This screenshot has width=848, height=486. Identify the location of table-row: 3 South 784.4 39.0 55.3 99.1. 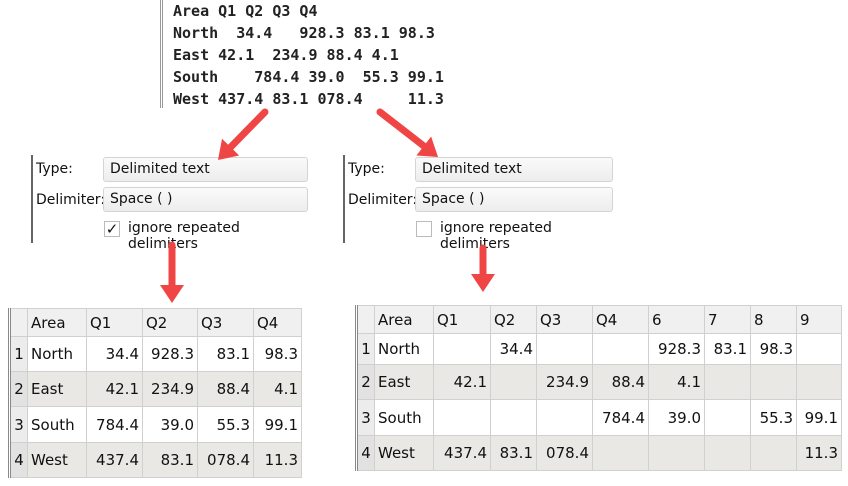
(155, 424).